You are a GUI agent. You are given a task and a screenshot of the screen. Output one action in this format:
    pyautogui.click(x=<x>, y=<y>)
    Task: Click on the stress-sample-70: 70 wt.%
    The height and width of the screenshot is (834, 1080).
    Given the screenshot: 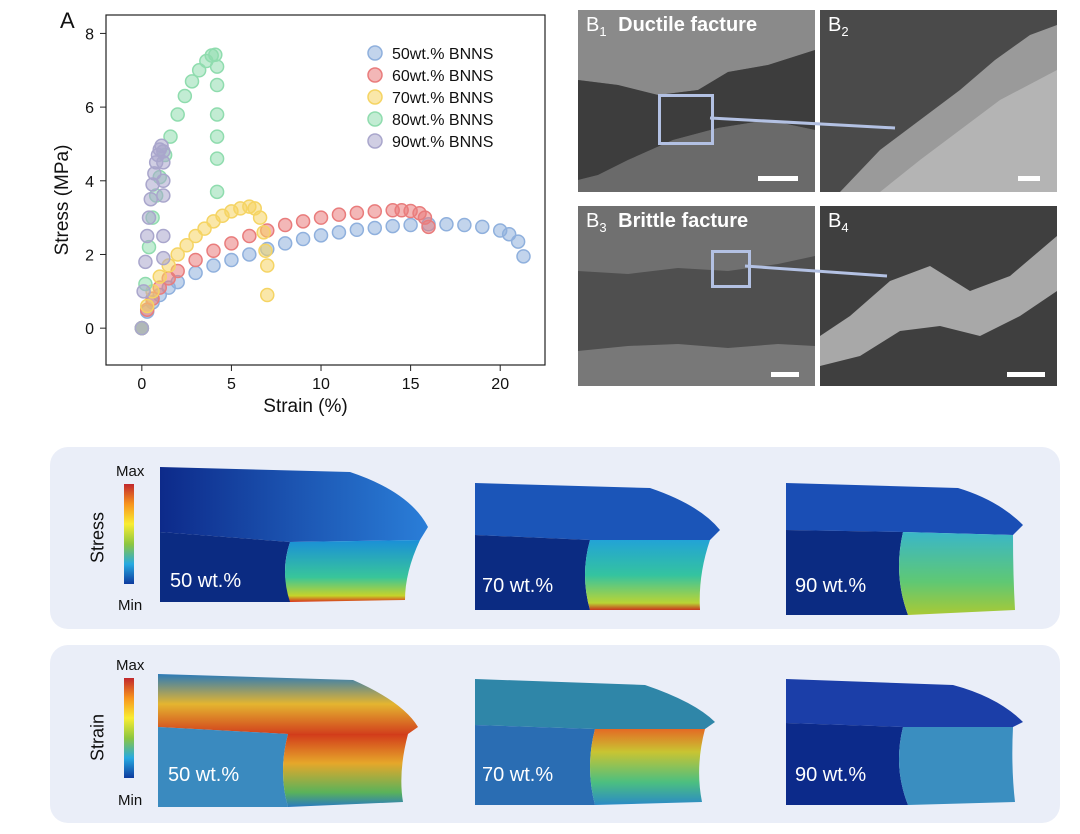 What is the action you would take?
    pyautogui.click(x=518, y=586)
    